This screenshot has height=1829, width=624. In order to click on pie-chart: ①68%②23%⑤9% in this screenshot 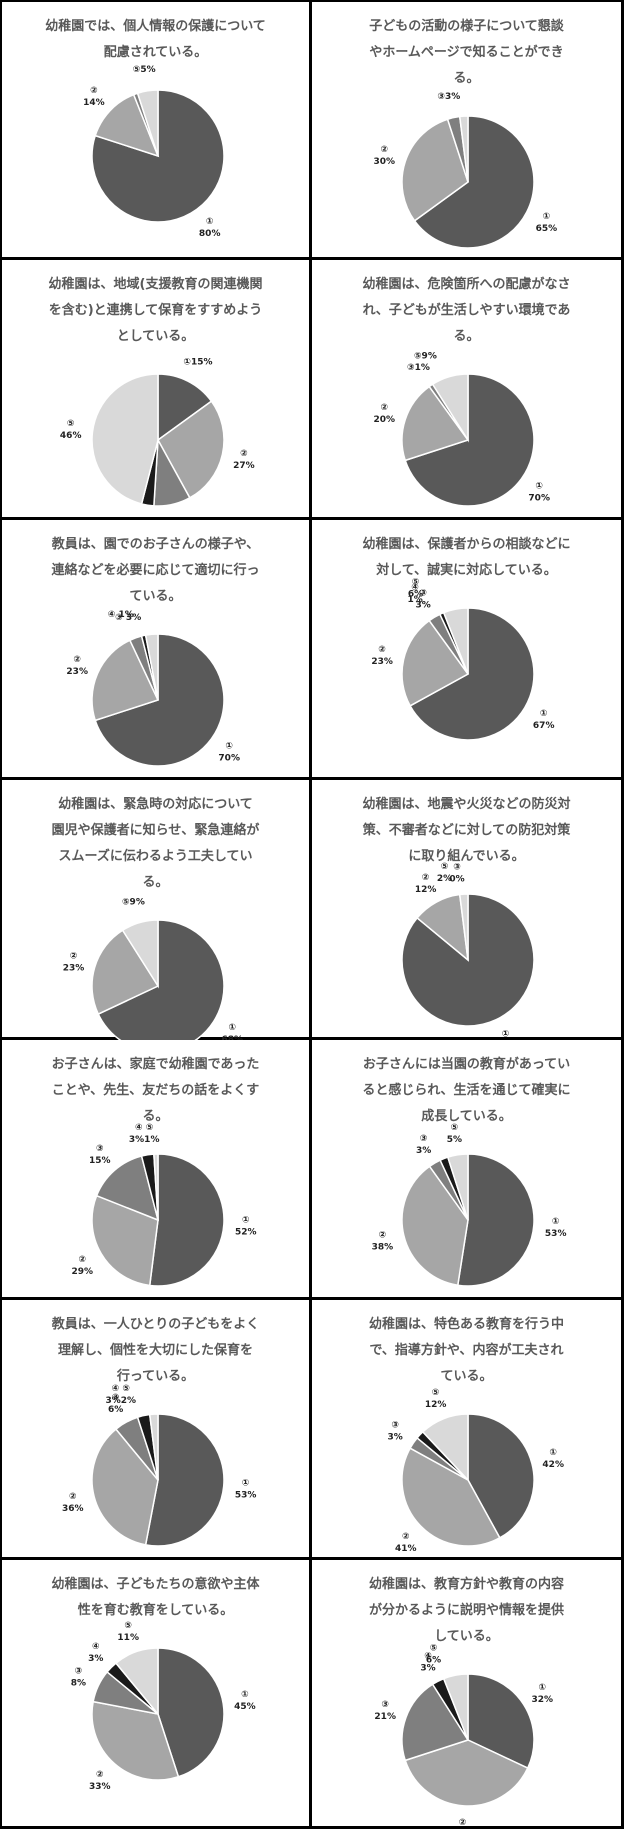, I will do `click(153, 975)`.